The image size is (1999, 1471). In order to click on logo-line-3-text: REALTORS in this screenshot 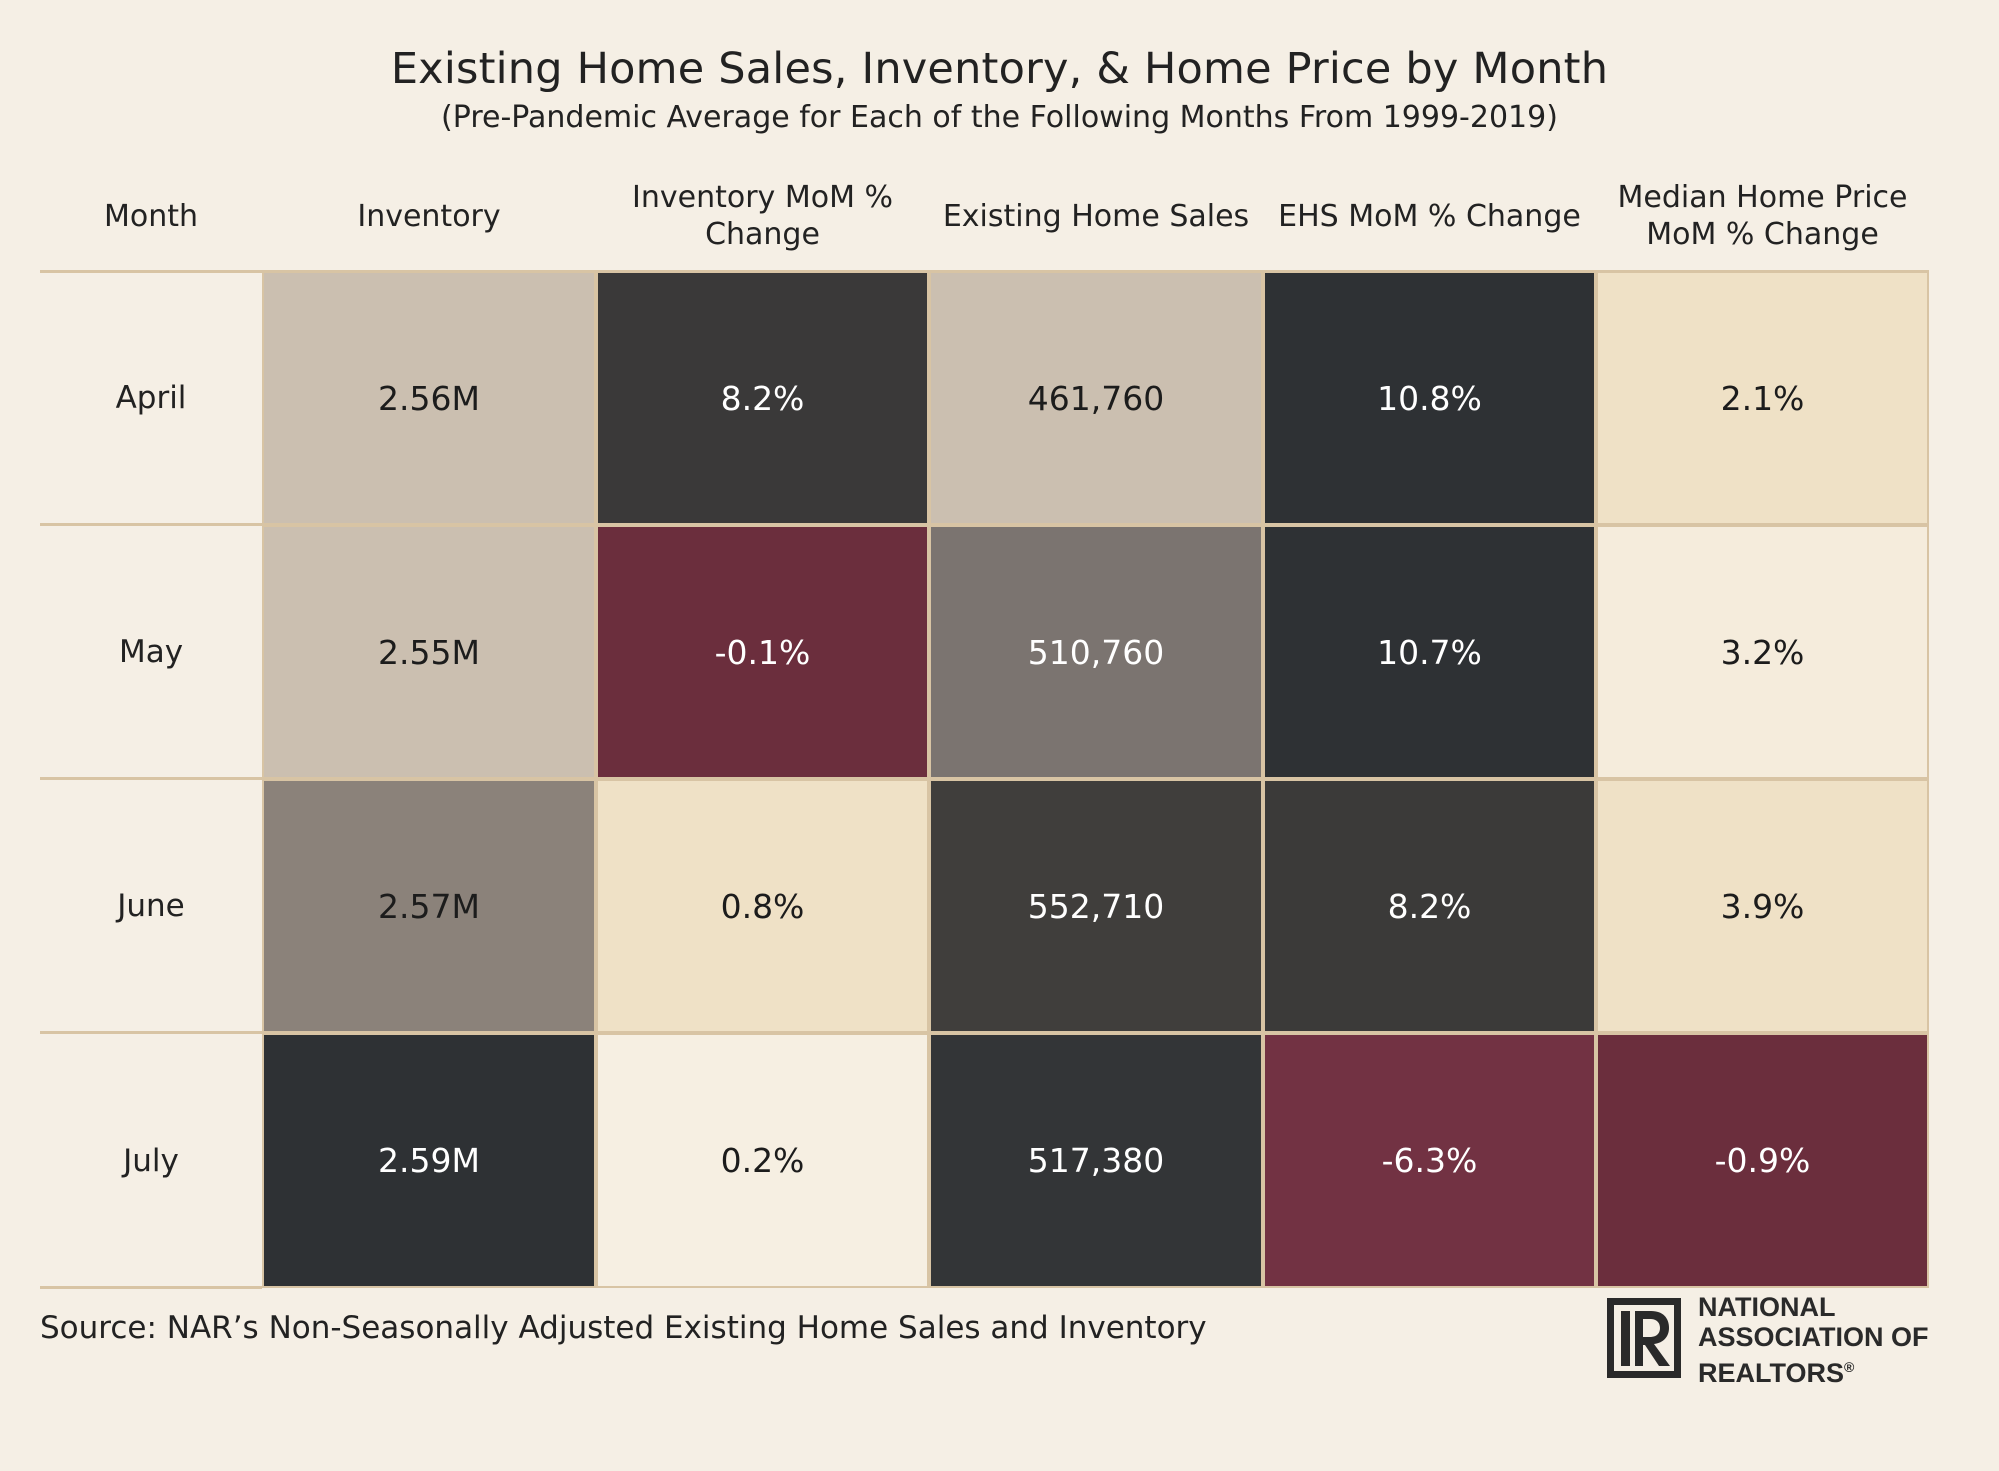, I will do `click(1771, 1373)`.